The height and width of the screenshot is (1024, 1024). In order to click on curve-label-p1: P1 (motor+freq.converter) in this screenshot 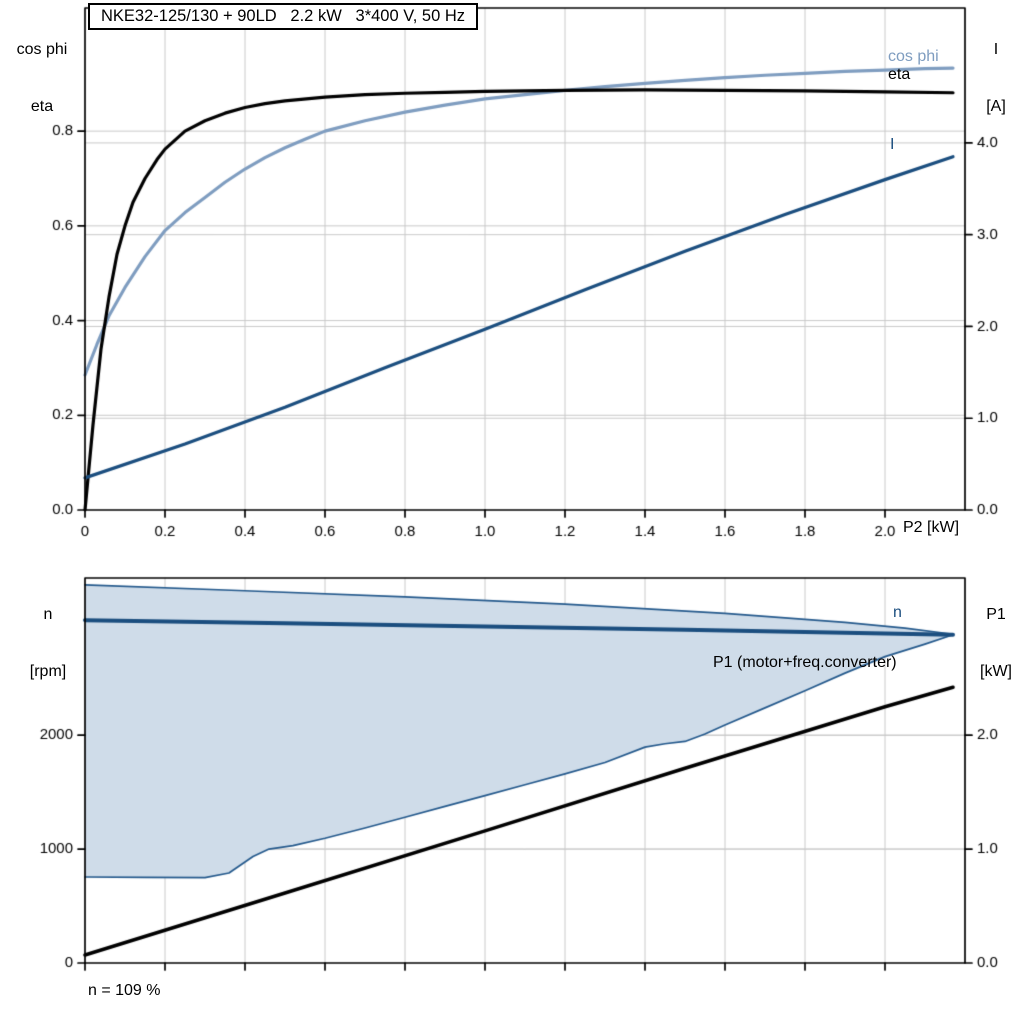, I will do `click(805, 662)`.